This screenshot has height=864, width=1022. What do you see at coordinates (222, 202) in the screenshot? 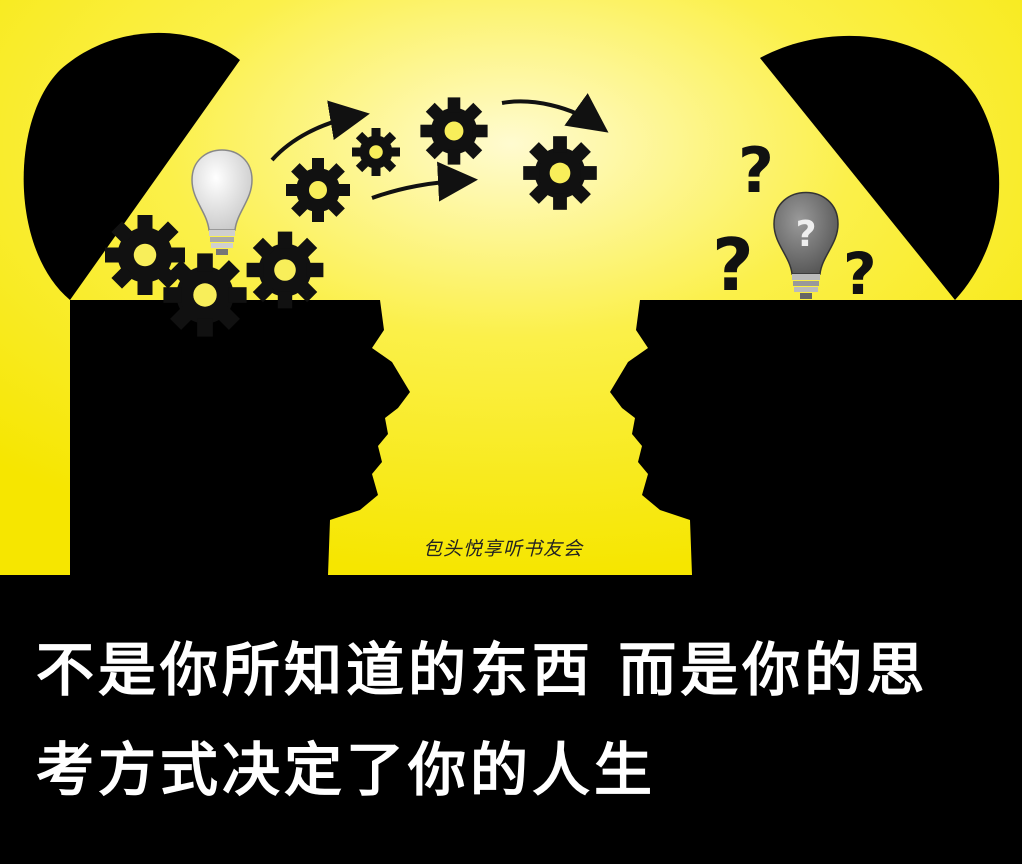
I see `lightbulb-icon` at bounding box center [222, 202].